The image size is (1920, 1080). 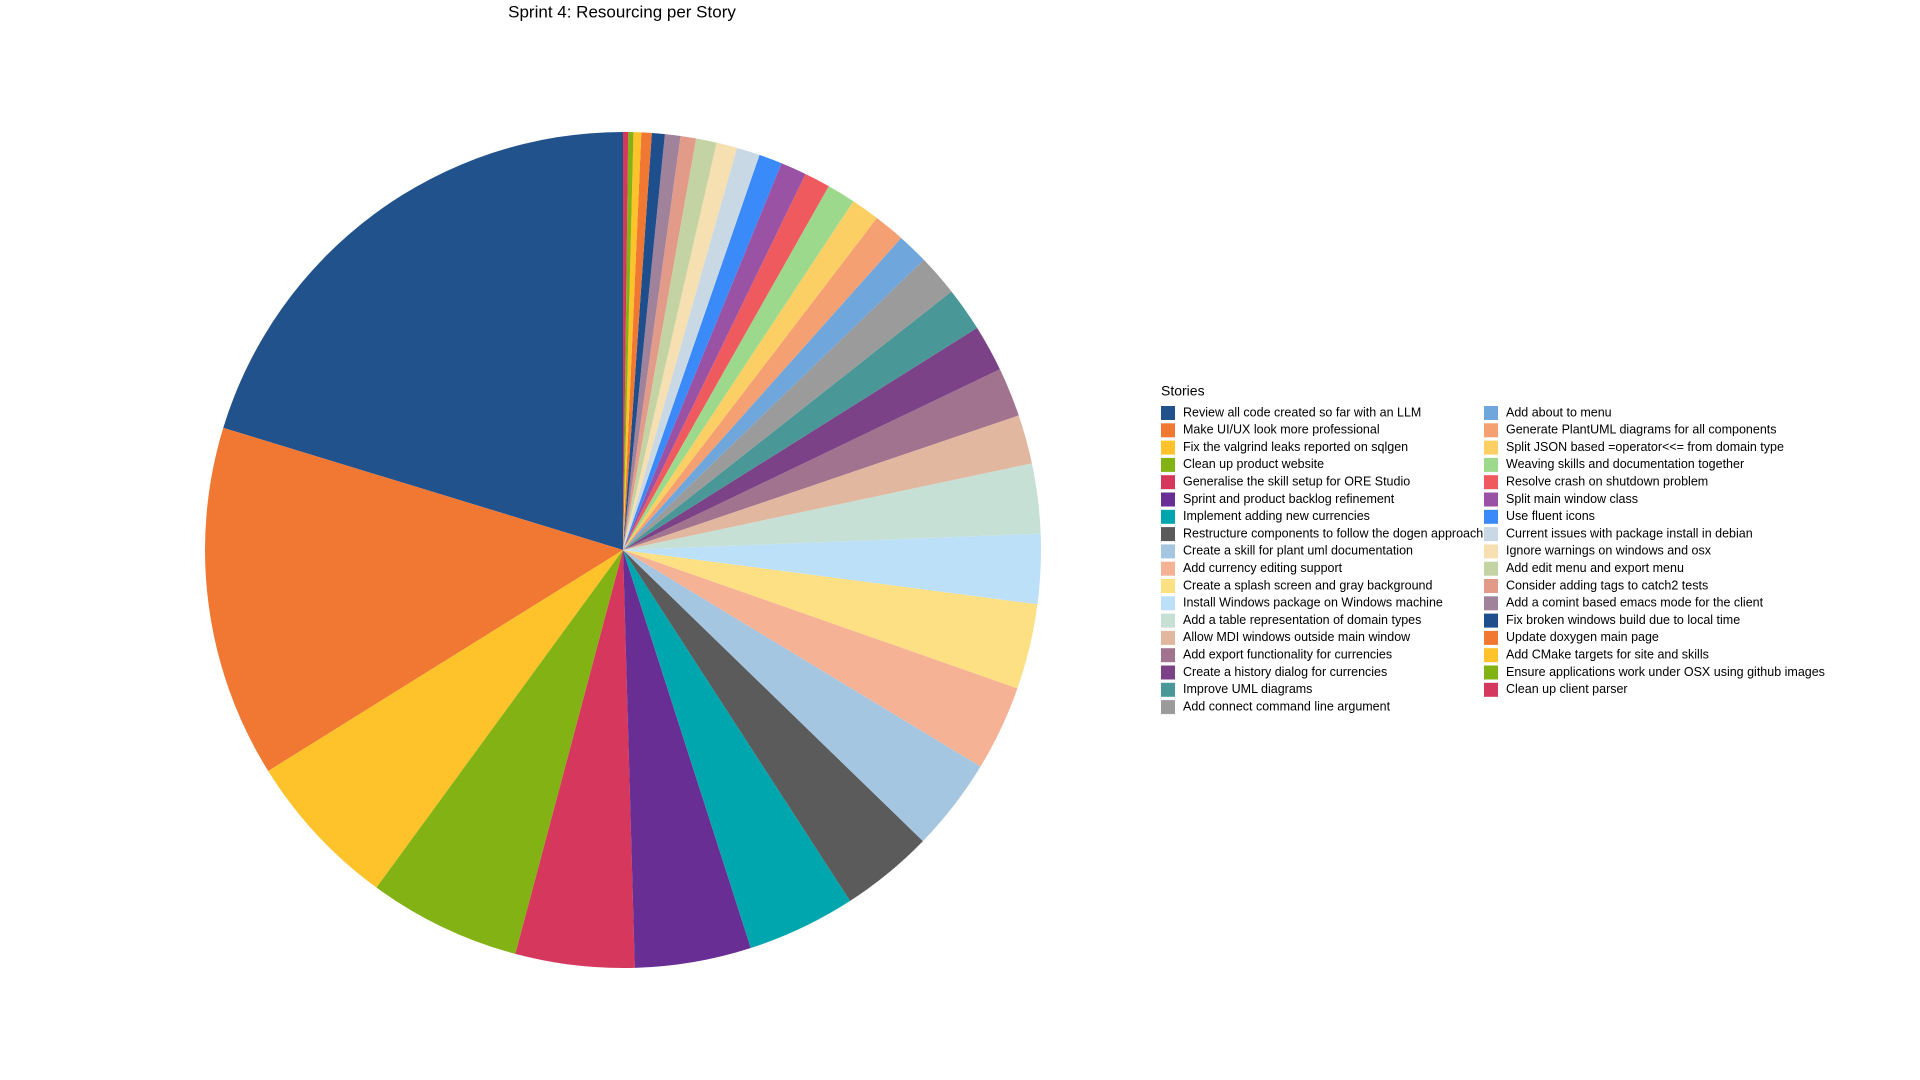 What do you see at coordinates (1263, 568) in the screenshot?
I see `legend-label: Add currency editing support` at bounding box center [1263, 568].